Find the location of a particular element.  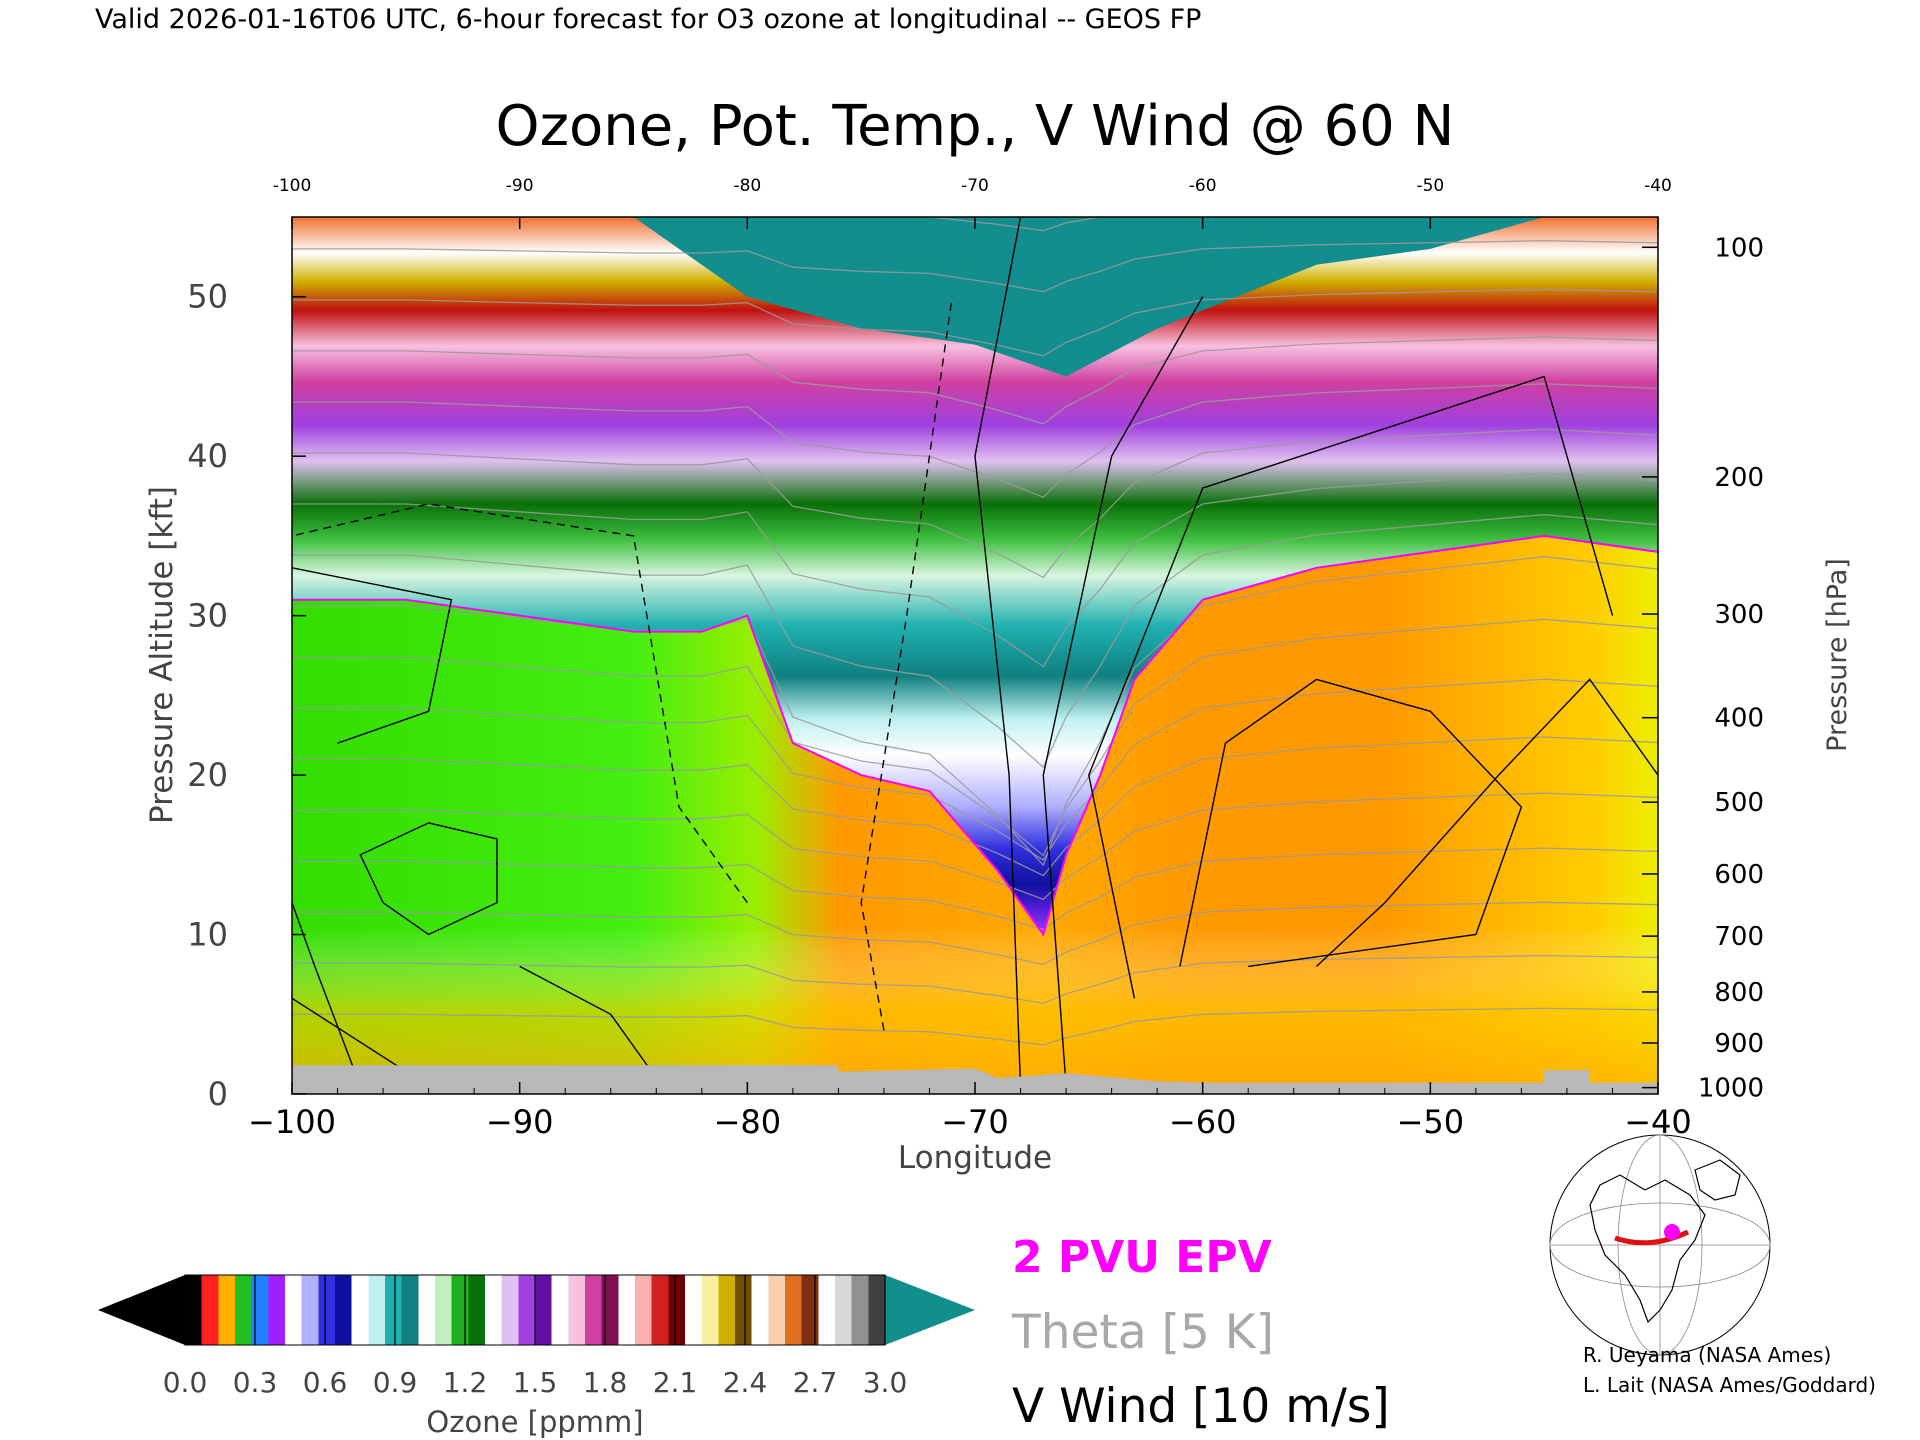

colorbar-tick-label: 0.6 is located at coordinates (325, 1382).